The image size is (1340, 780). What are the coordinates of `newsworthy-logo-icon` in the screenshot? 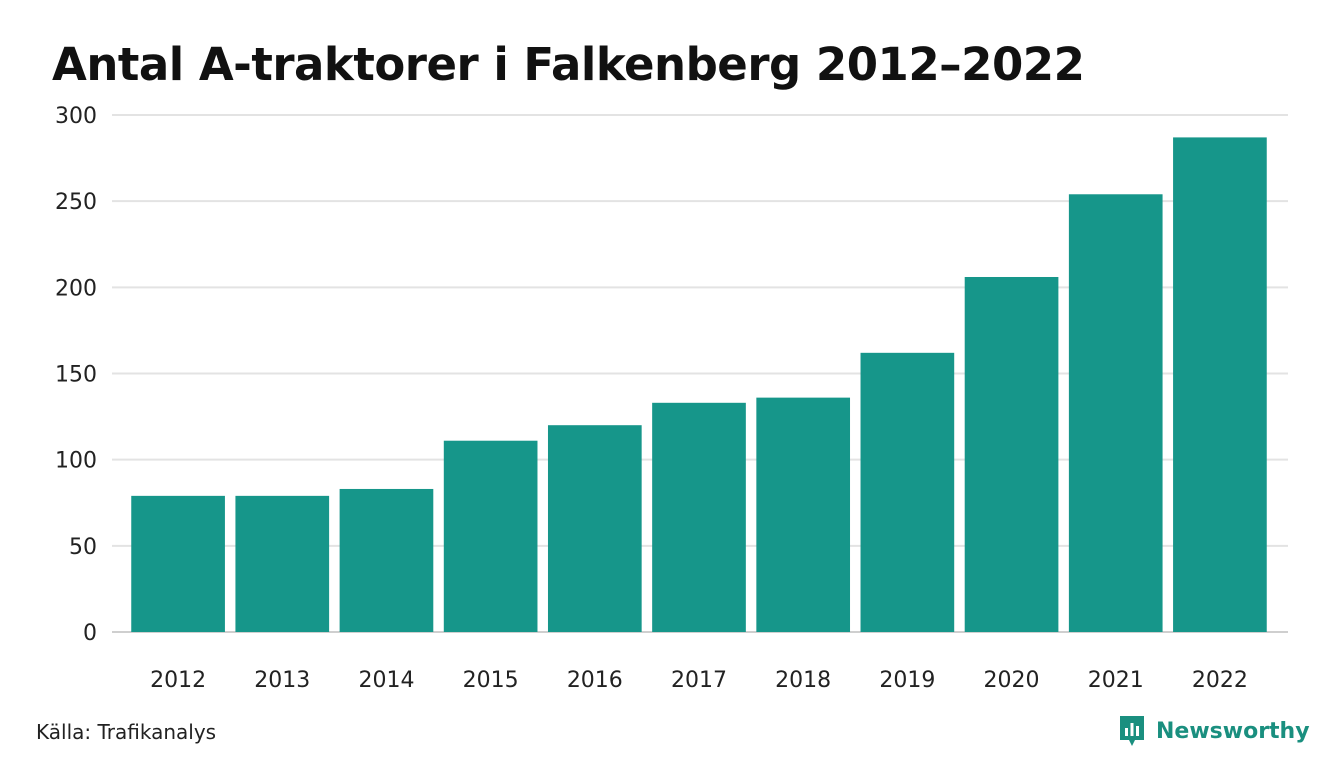 It's located at (1132, 731).